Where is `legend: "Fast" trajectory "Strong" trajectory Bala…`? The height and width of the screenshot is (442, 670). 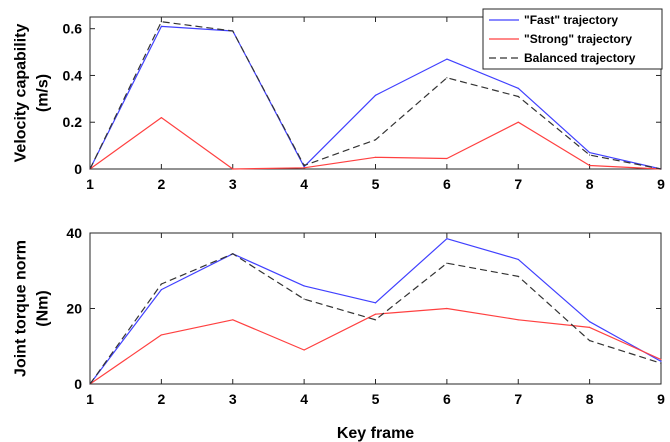
legend: "Fast" trajectory "Strong" trajectory Bala… is located at coordinates (572, 39).